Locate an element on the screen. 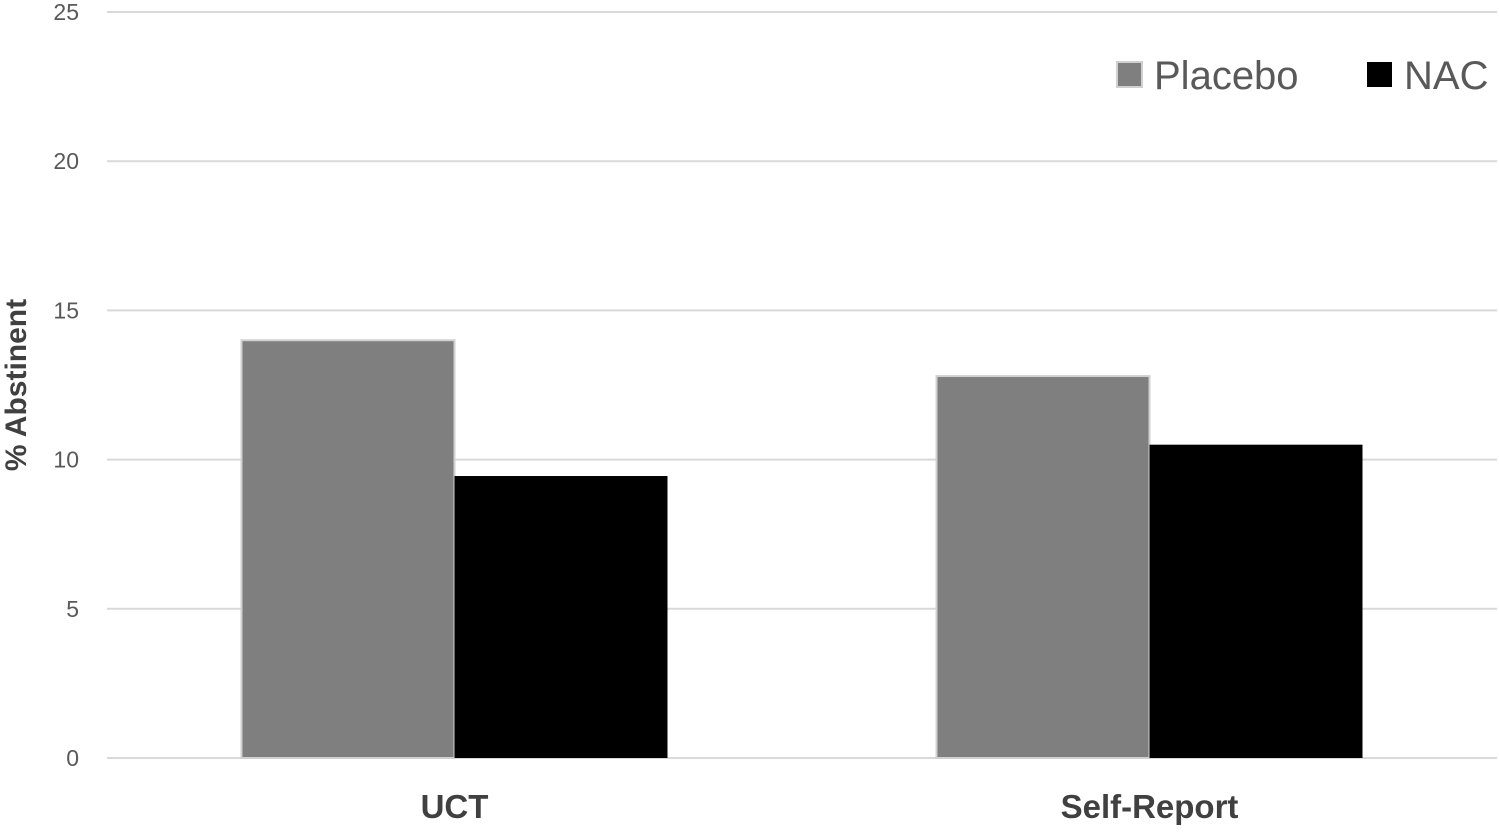 The height and width of the screenshot is (832, 1499). y-axis-title: % Abstinent is located at coordinates (16, 385).